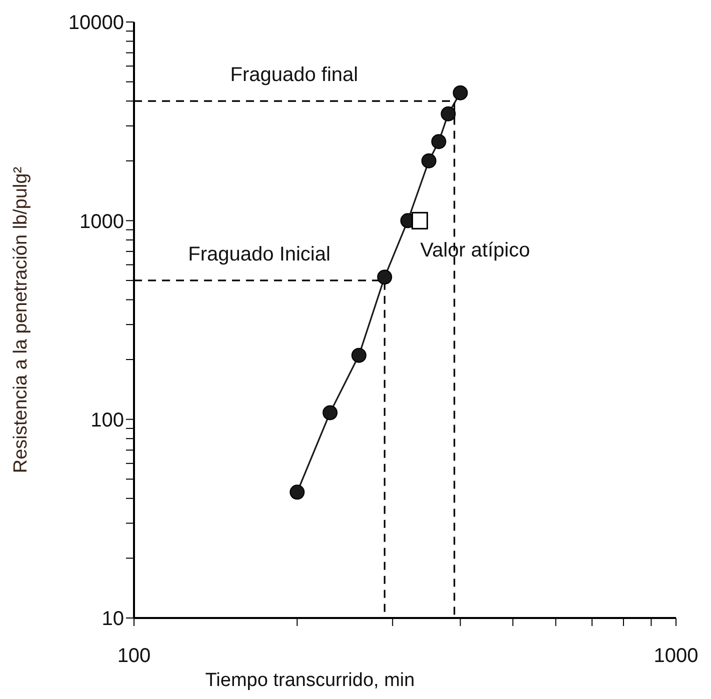 This screenshot has height=699, width=711. I want to click on x-axis-title: Tiempo transcurrido, min, so click(310, 680).